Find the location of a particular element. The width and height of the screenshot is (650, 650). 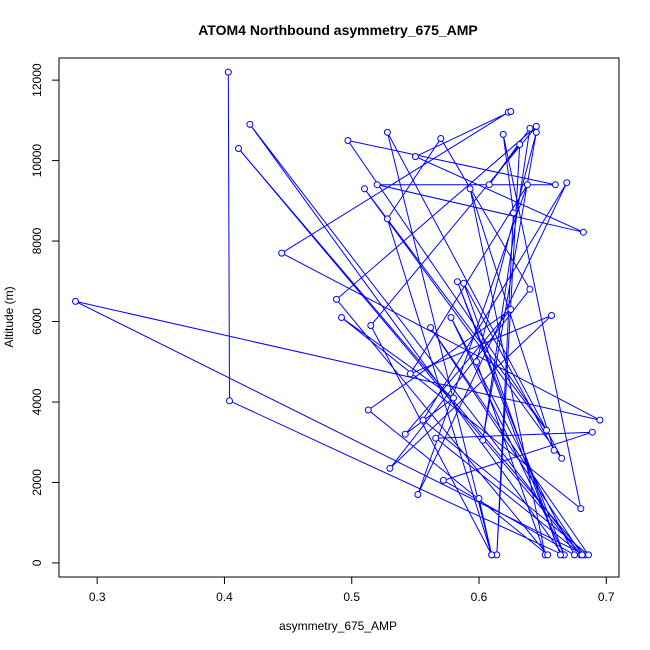

y-tick-label: 0 is located at coordinates (37, 562).